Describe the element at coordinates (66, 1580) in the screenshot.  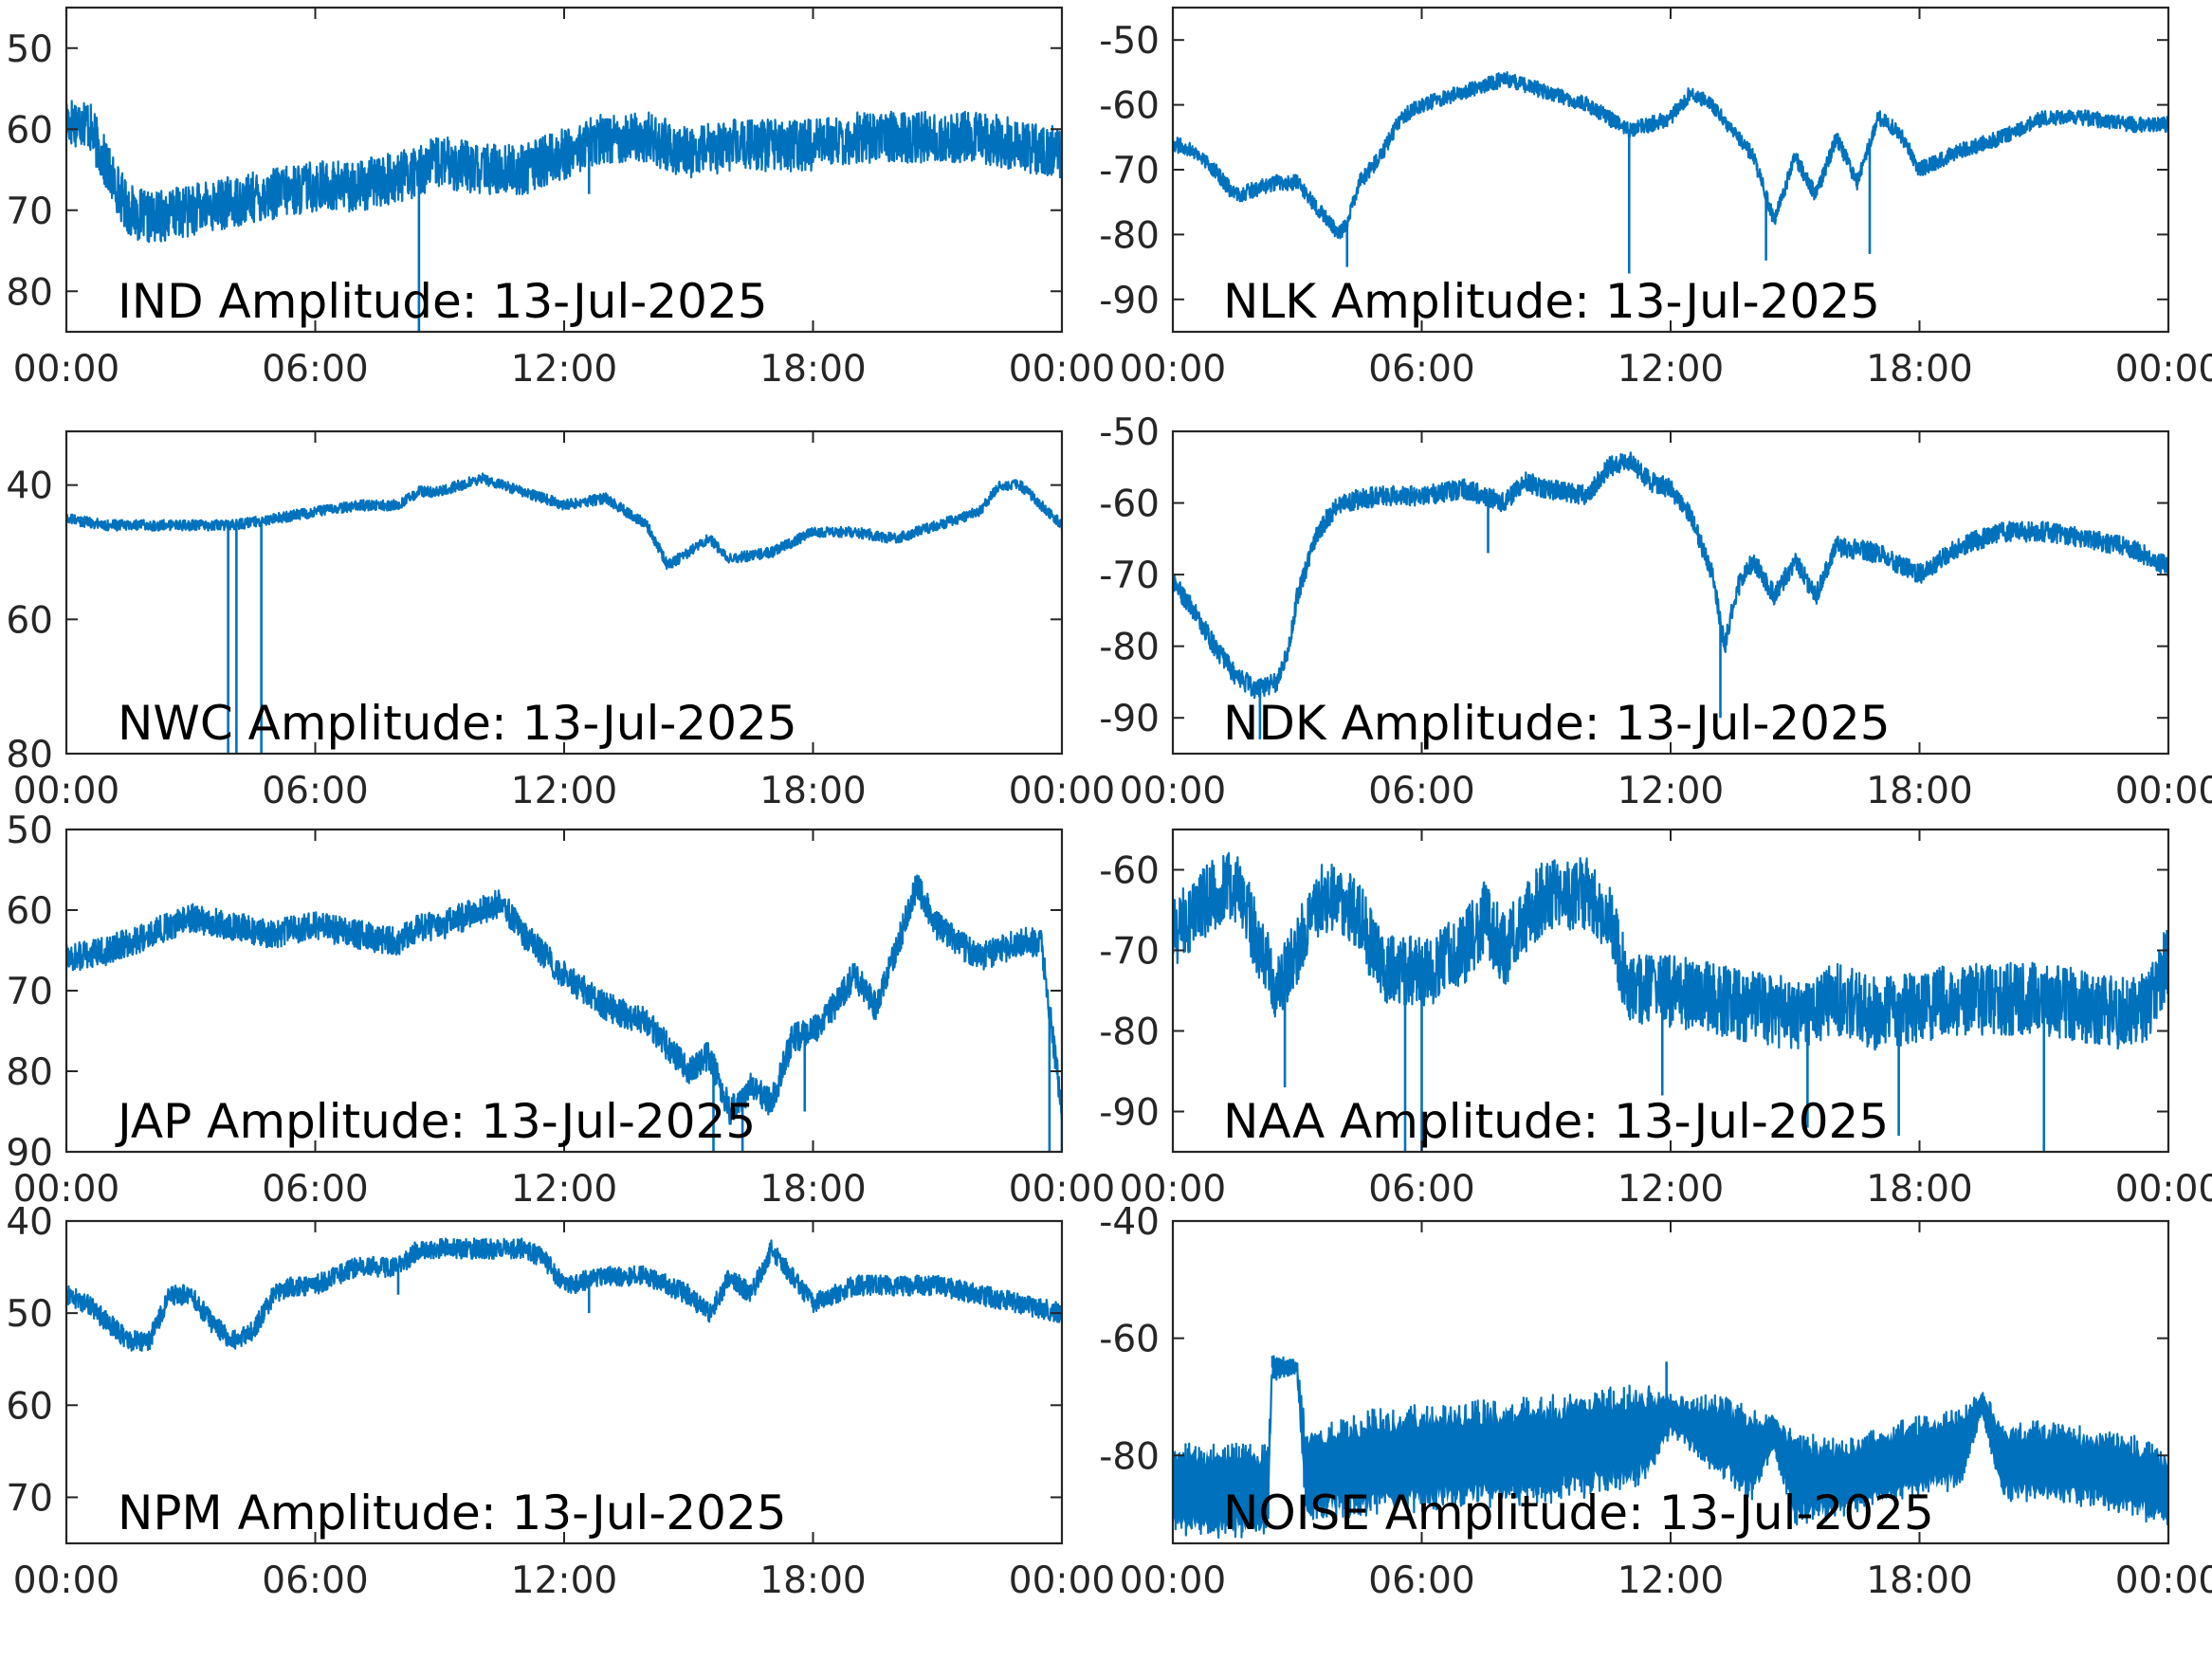
I see `x-tick-label-npm-0: 00:00` at that location.